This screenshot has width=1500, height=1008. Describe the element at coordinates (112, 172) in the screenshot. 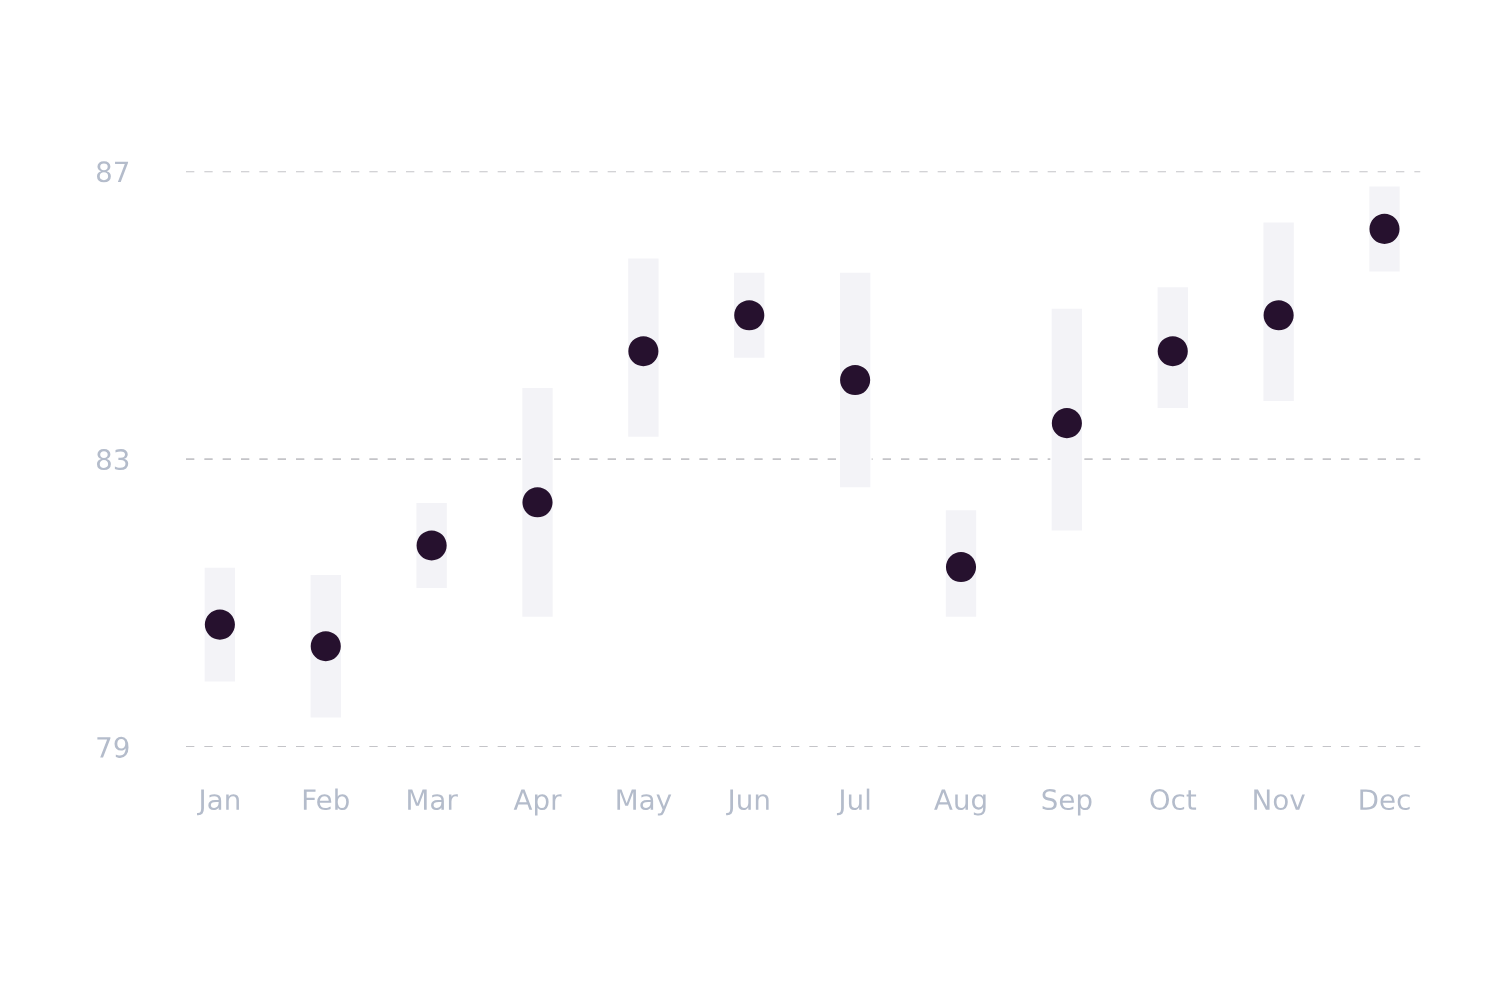

I see `y-tick-label: 87` at that location.